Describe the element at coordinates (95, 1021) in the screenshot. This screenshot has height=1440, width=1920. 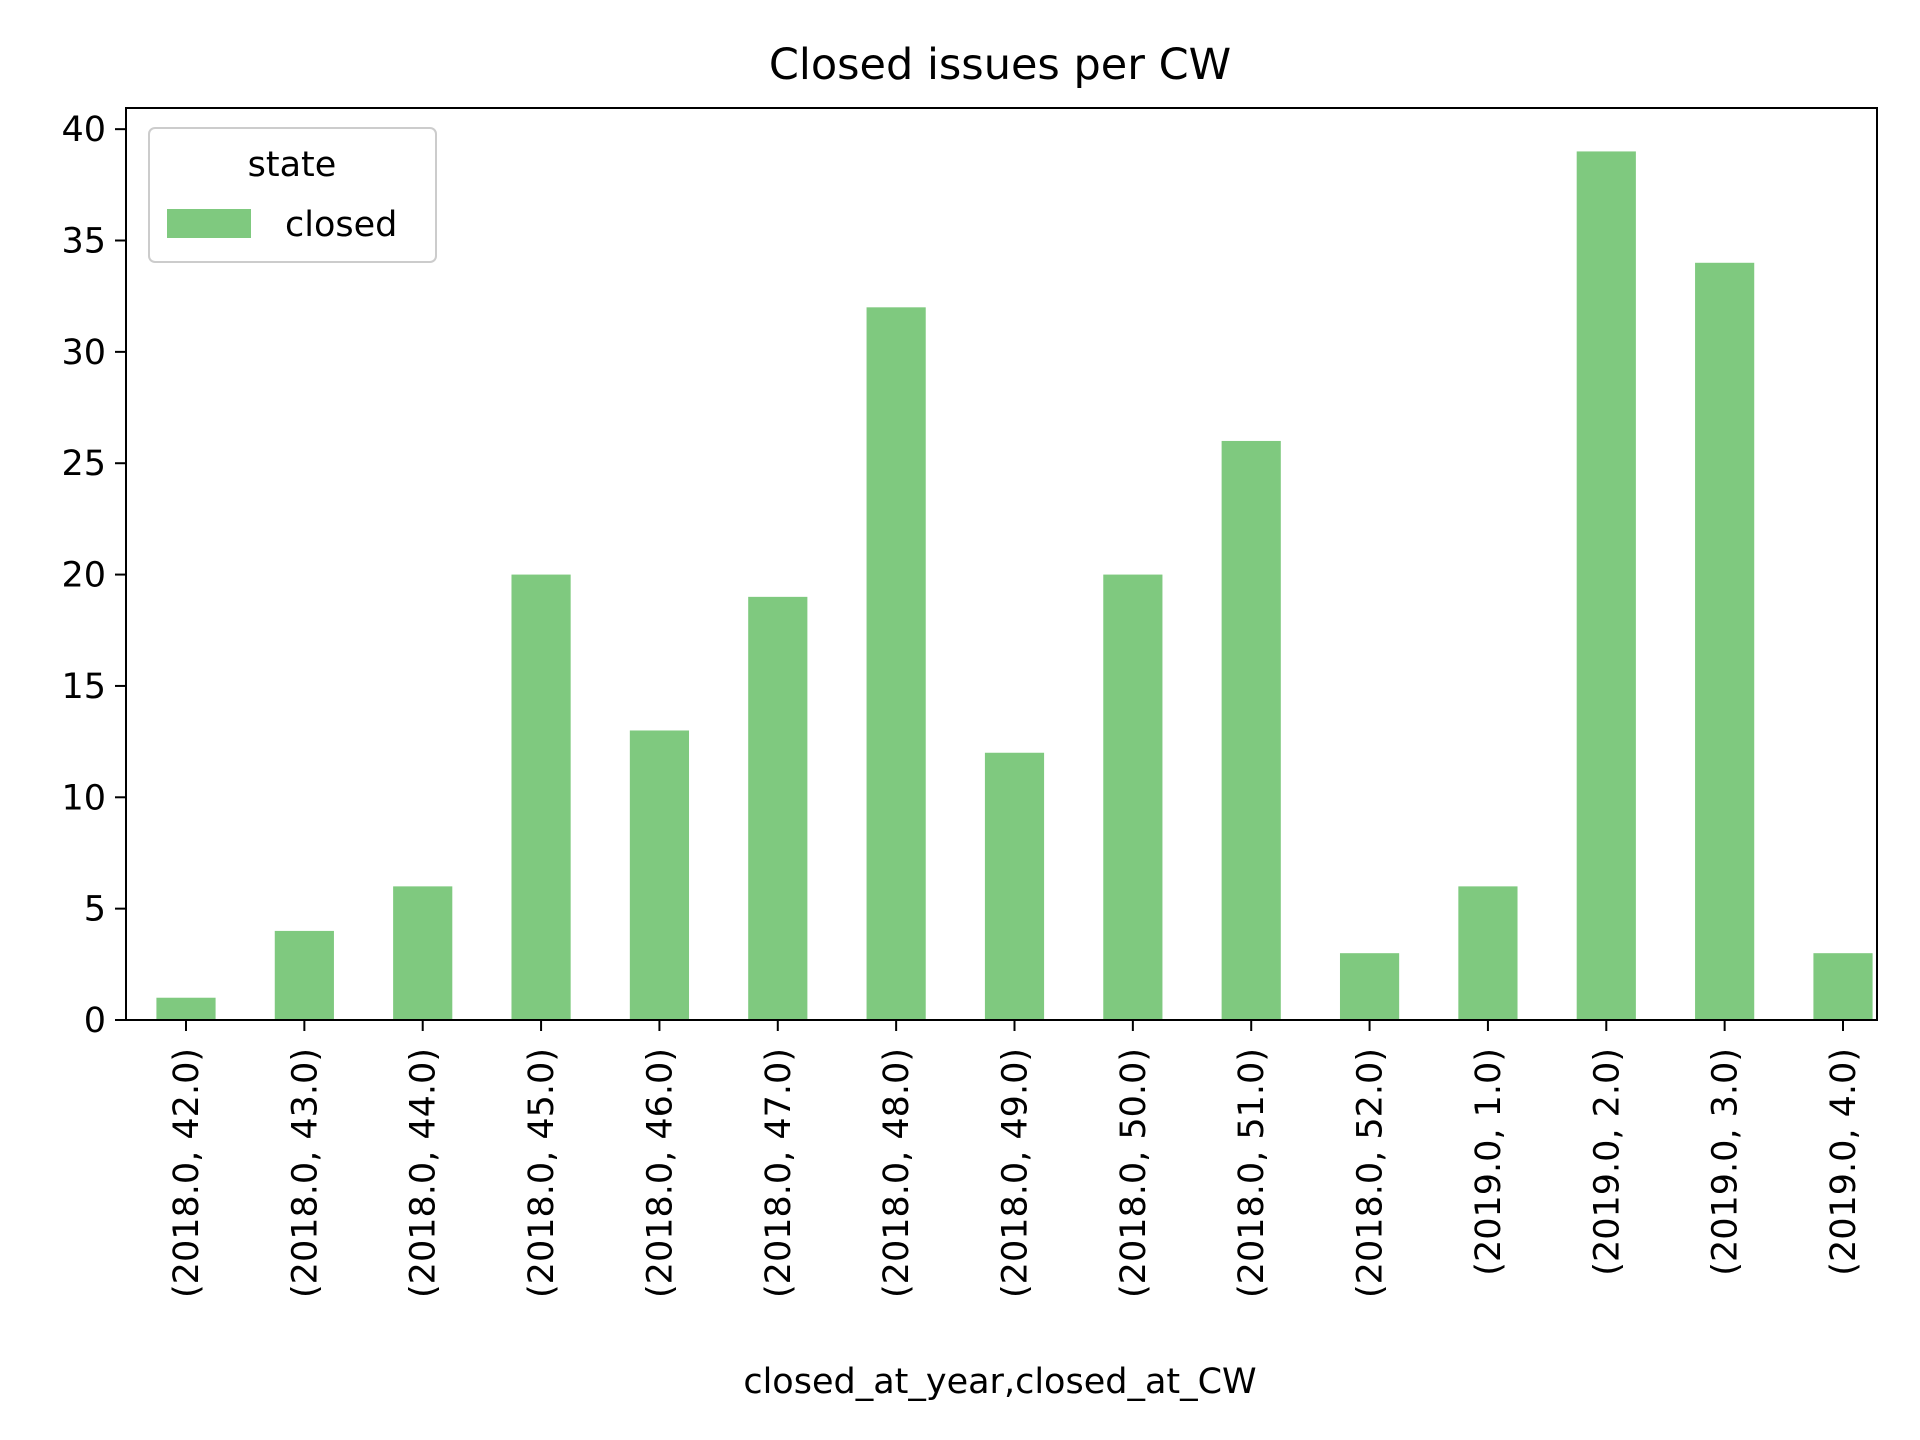
I see `y-tick-label: 0` at that location.